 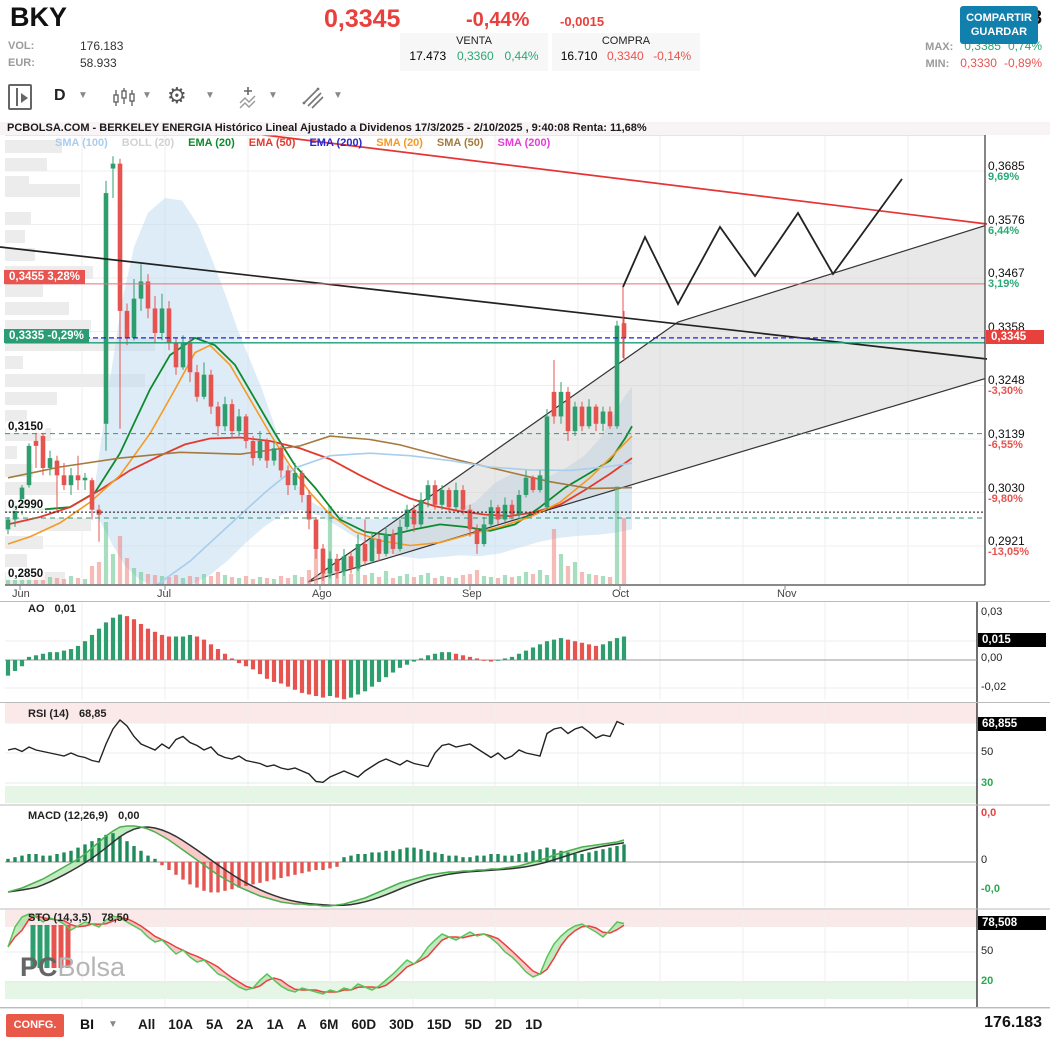 I want to click on range-button-2a: 2A, so click(x=245, y=1024).